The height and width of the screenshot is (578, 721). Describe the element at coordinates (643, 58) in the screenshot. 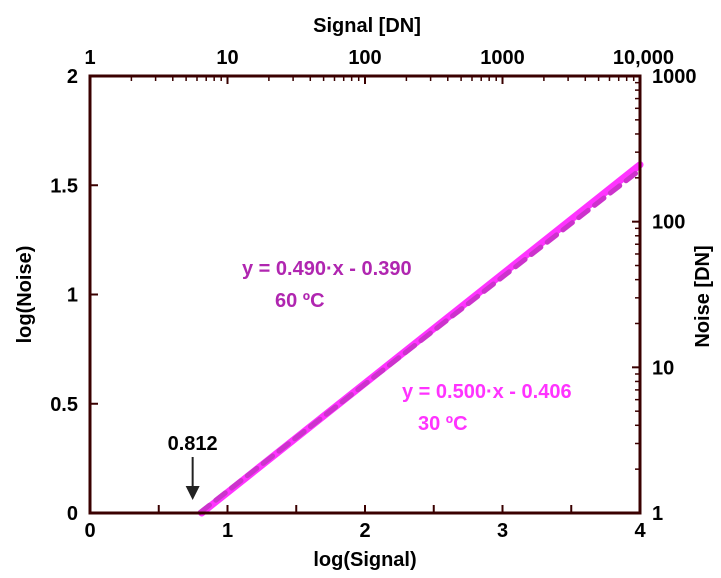

I see `top-tick-label: 10,000` at that location.